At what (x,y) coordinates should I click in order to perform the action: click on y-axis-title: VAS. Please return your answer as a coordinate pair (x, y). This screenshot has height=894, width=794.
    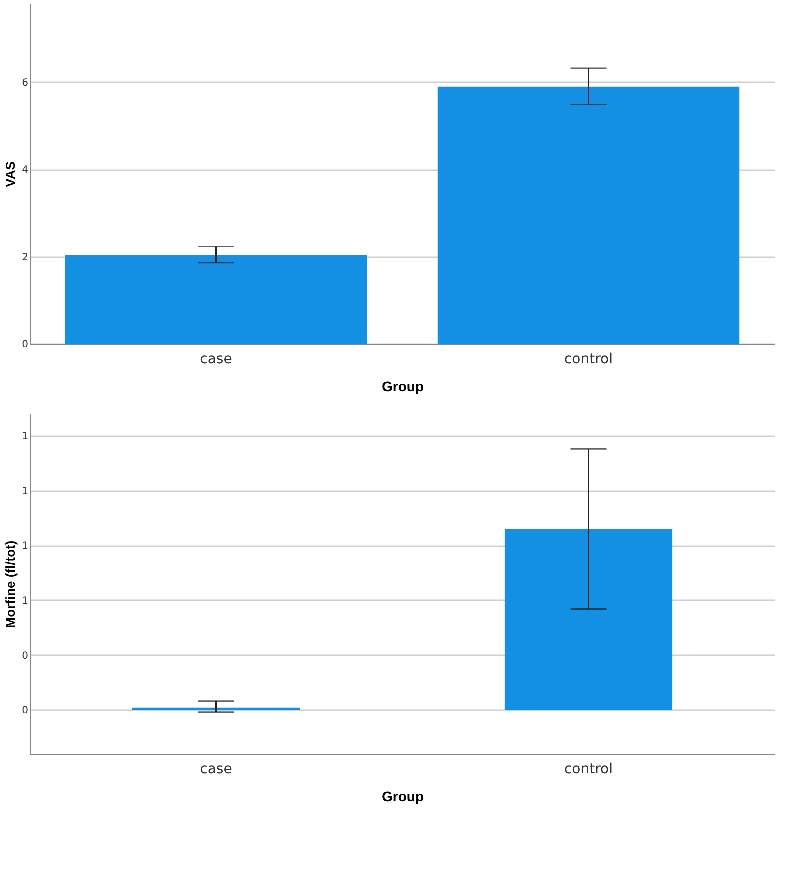
    Looking at the image, I should click on (10, 174).